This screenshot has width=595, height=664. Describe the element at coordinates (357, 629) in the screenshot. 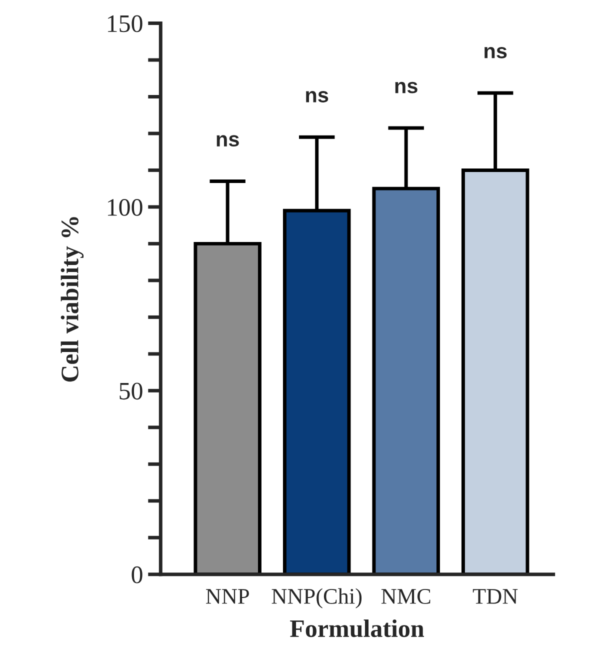

I see `x-axis-title: Formulation` at that location.